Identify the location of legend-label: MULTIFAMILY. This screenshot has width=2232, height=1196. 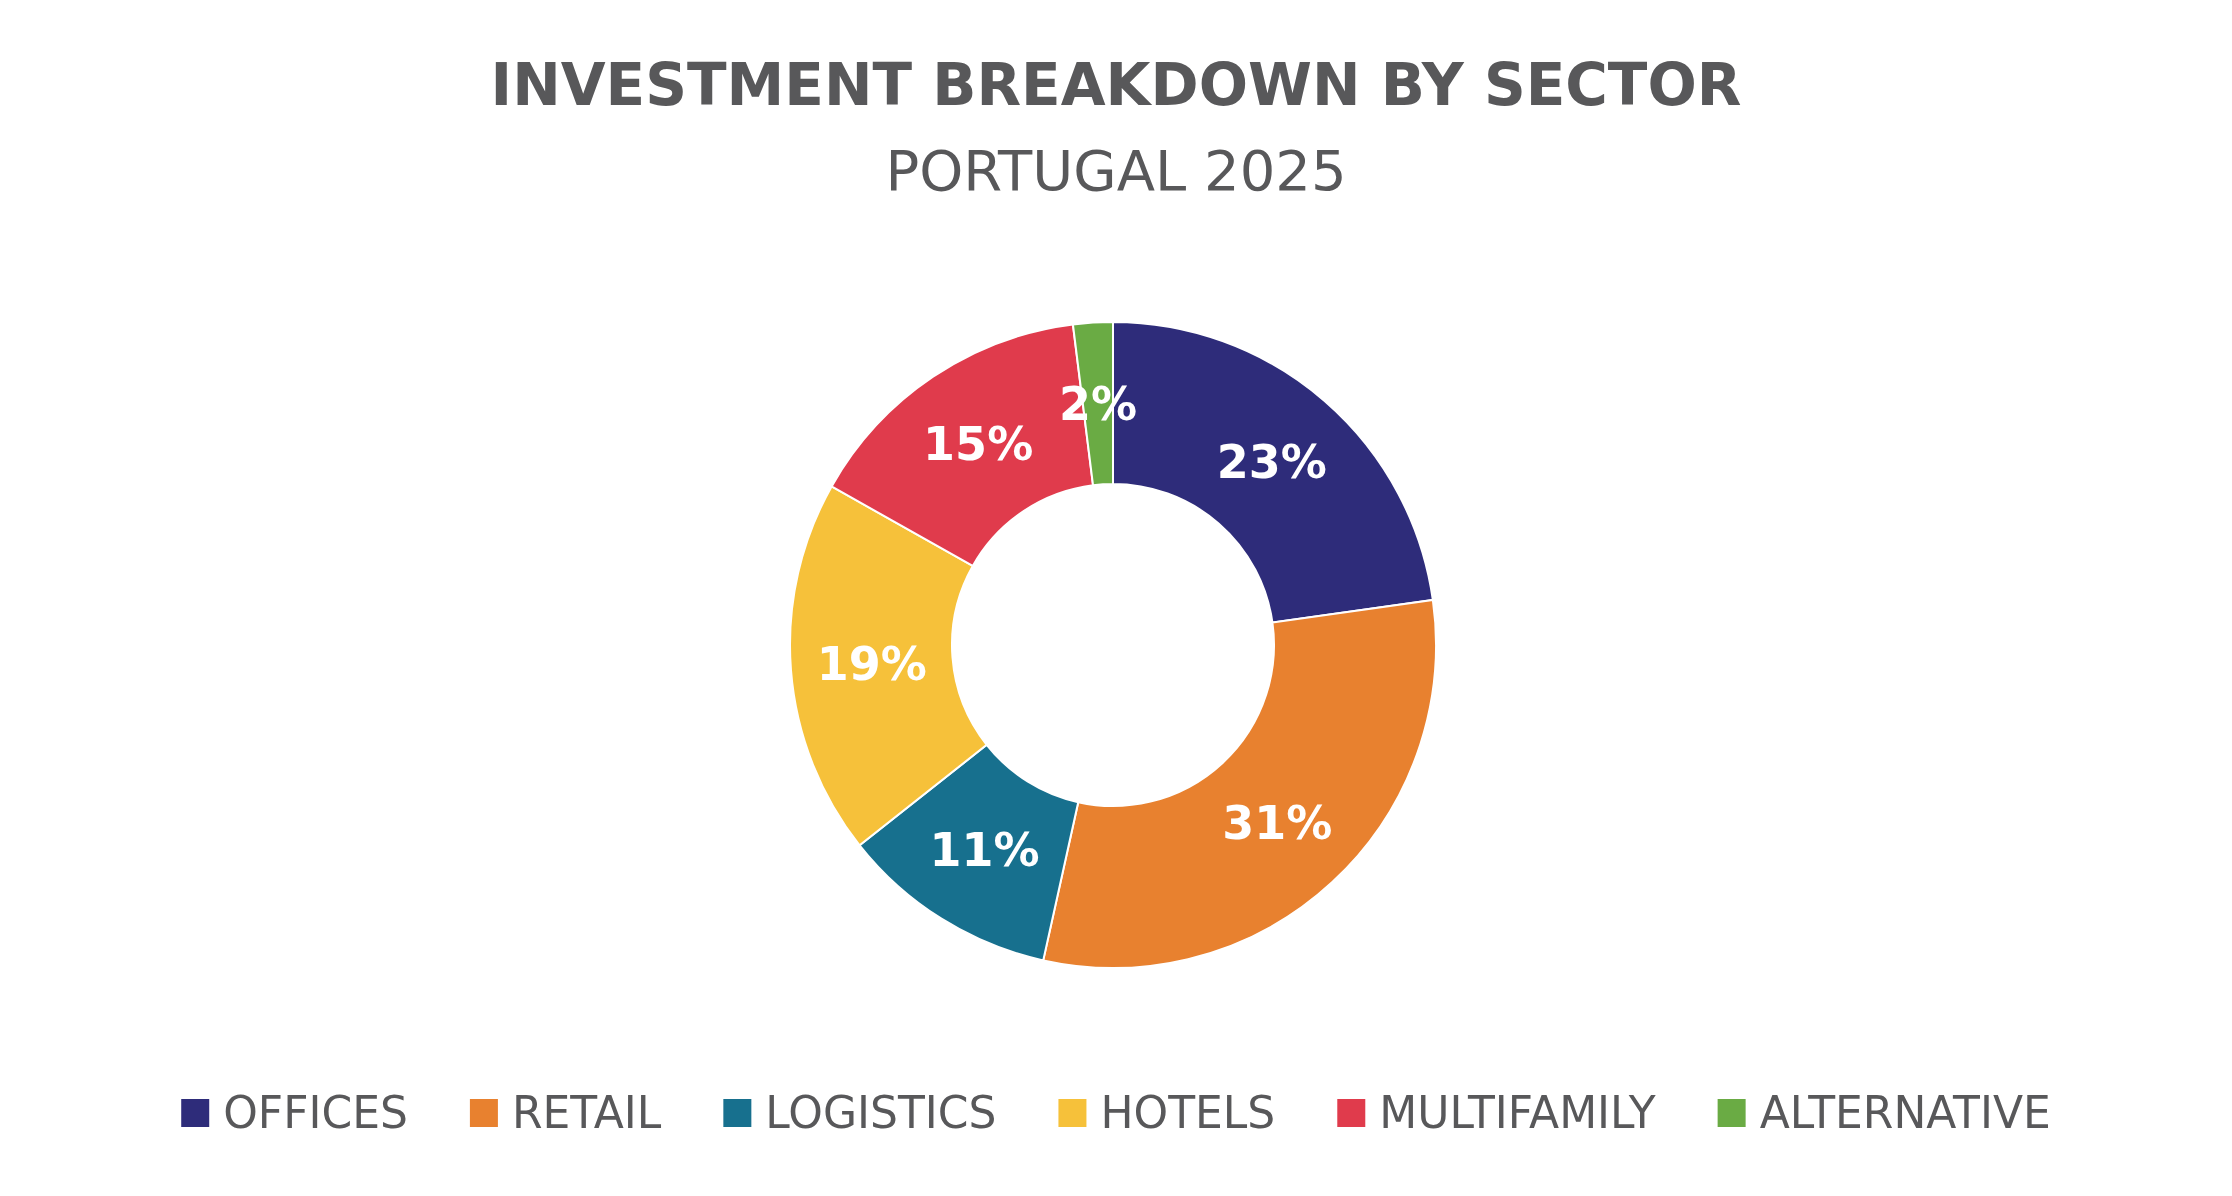
(1517, 1113).